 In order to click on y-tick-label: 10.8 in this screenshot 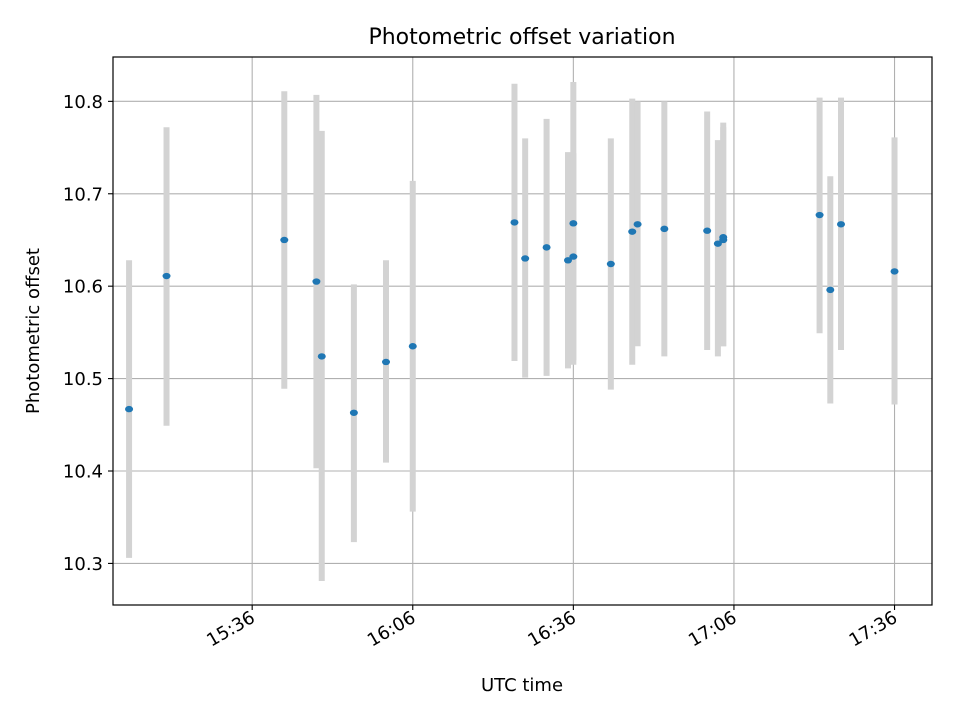, I will do `click(83, 102)`.